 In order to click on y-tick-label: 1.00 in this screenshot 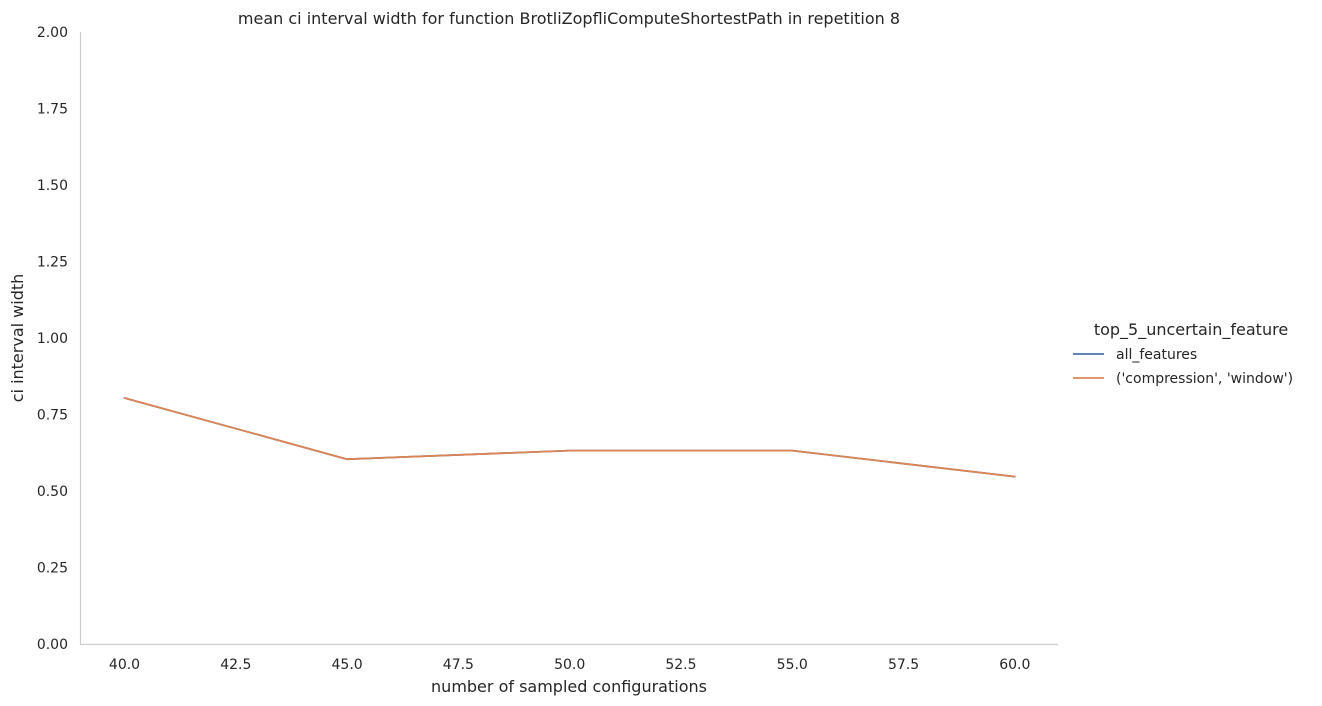, I will do `click(52, 339)`.